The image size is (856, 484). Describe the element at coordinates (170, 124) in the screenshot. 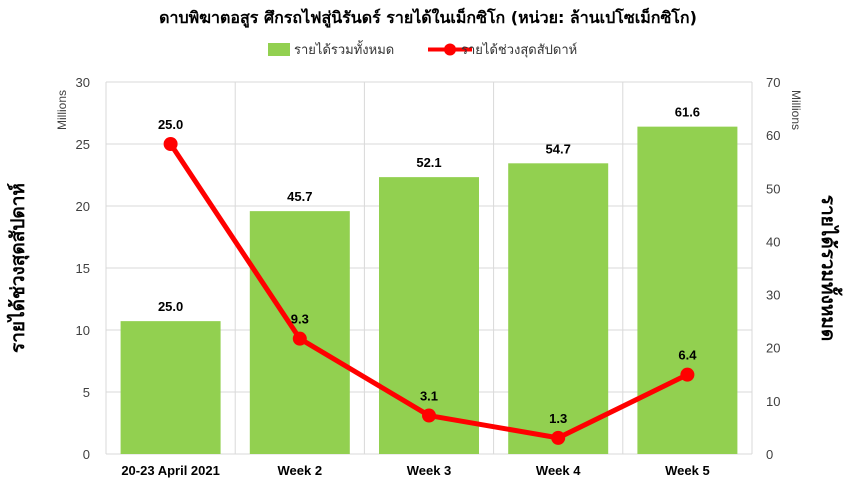

I see `line-data-label: 25.0` at that location.